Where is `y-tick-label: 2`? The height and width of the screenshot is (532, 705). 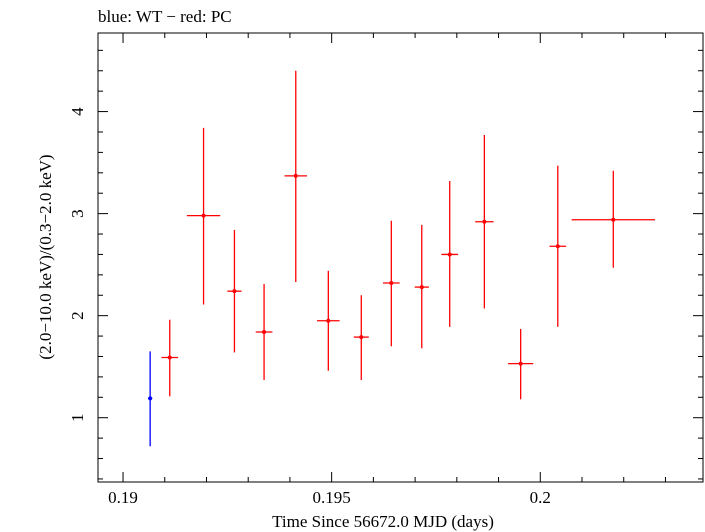 y-tick-label: 2 is located at coordinates (77, 315).